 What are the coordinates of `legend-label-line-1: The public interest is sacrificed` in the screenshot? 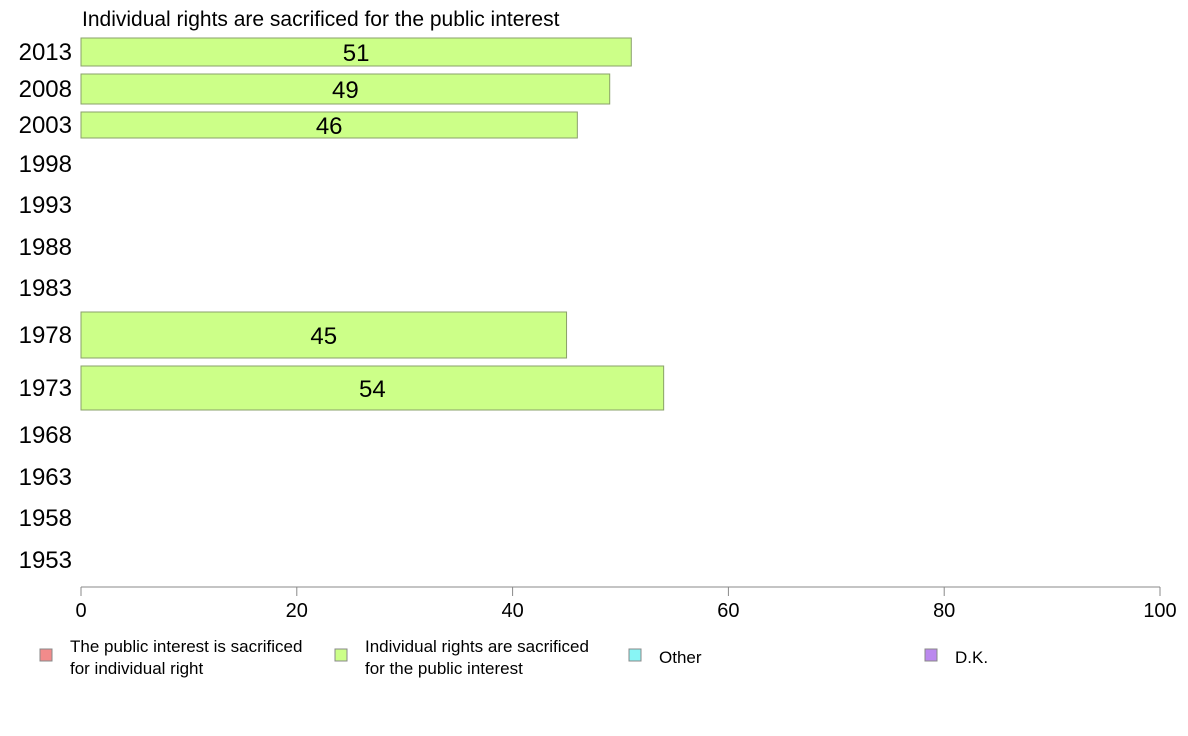 It's located at (186, 646).